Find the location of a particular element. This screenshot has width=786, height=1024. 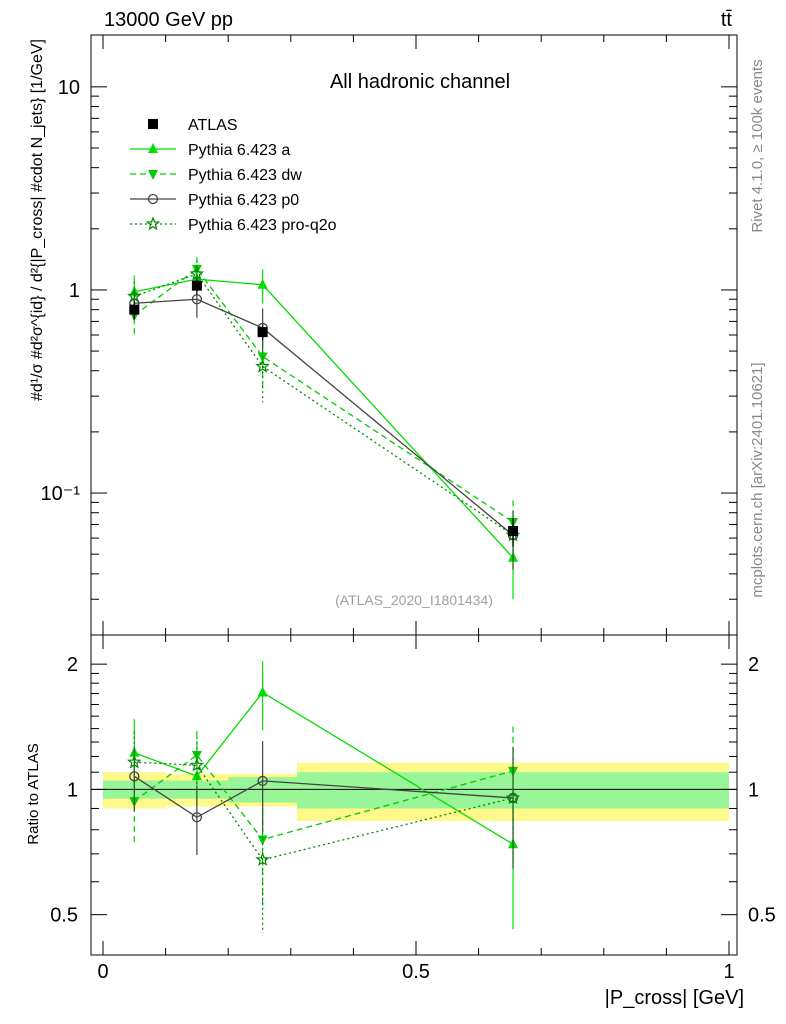

energy-label: 13000 GeV pp is located at coordinates (168, 20).